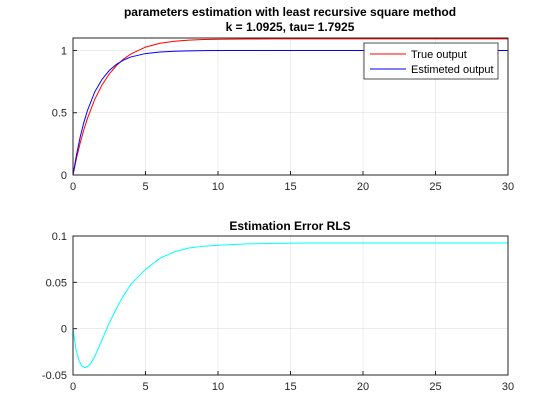  Describe the element at coordinates (54, 376) in the screenshot. I see `bottom-y-tick-label: -0.05` at that location.